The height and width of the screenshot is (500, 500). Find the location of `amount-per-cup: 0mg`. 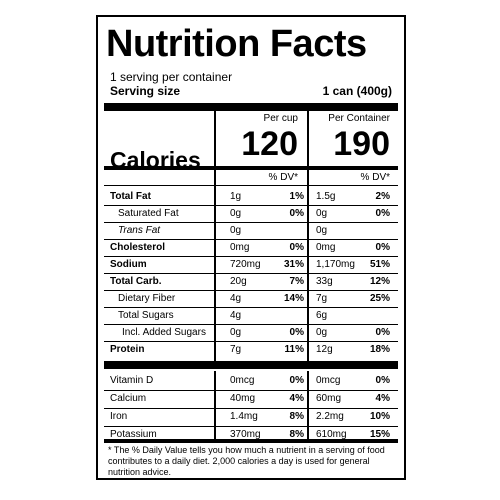

amount-per-cup: 0mg is located at coordinates (240, 247).